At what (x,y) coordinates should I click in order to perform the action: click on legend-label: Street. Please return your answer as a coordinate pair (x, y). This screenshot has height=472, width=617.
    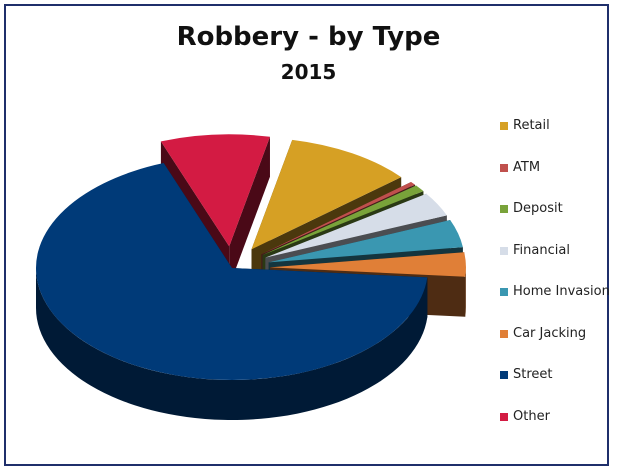
    Looking at the image, I should click on (533, 374).